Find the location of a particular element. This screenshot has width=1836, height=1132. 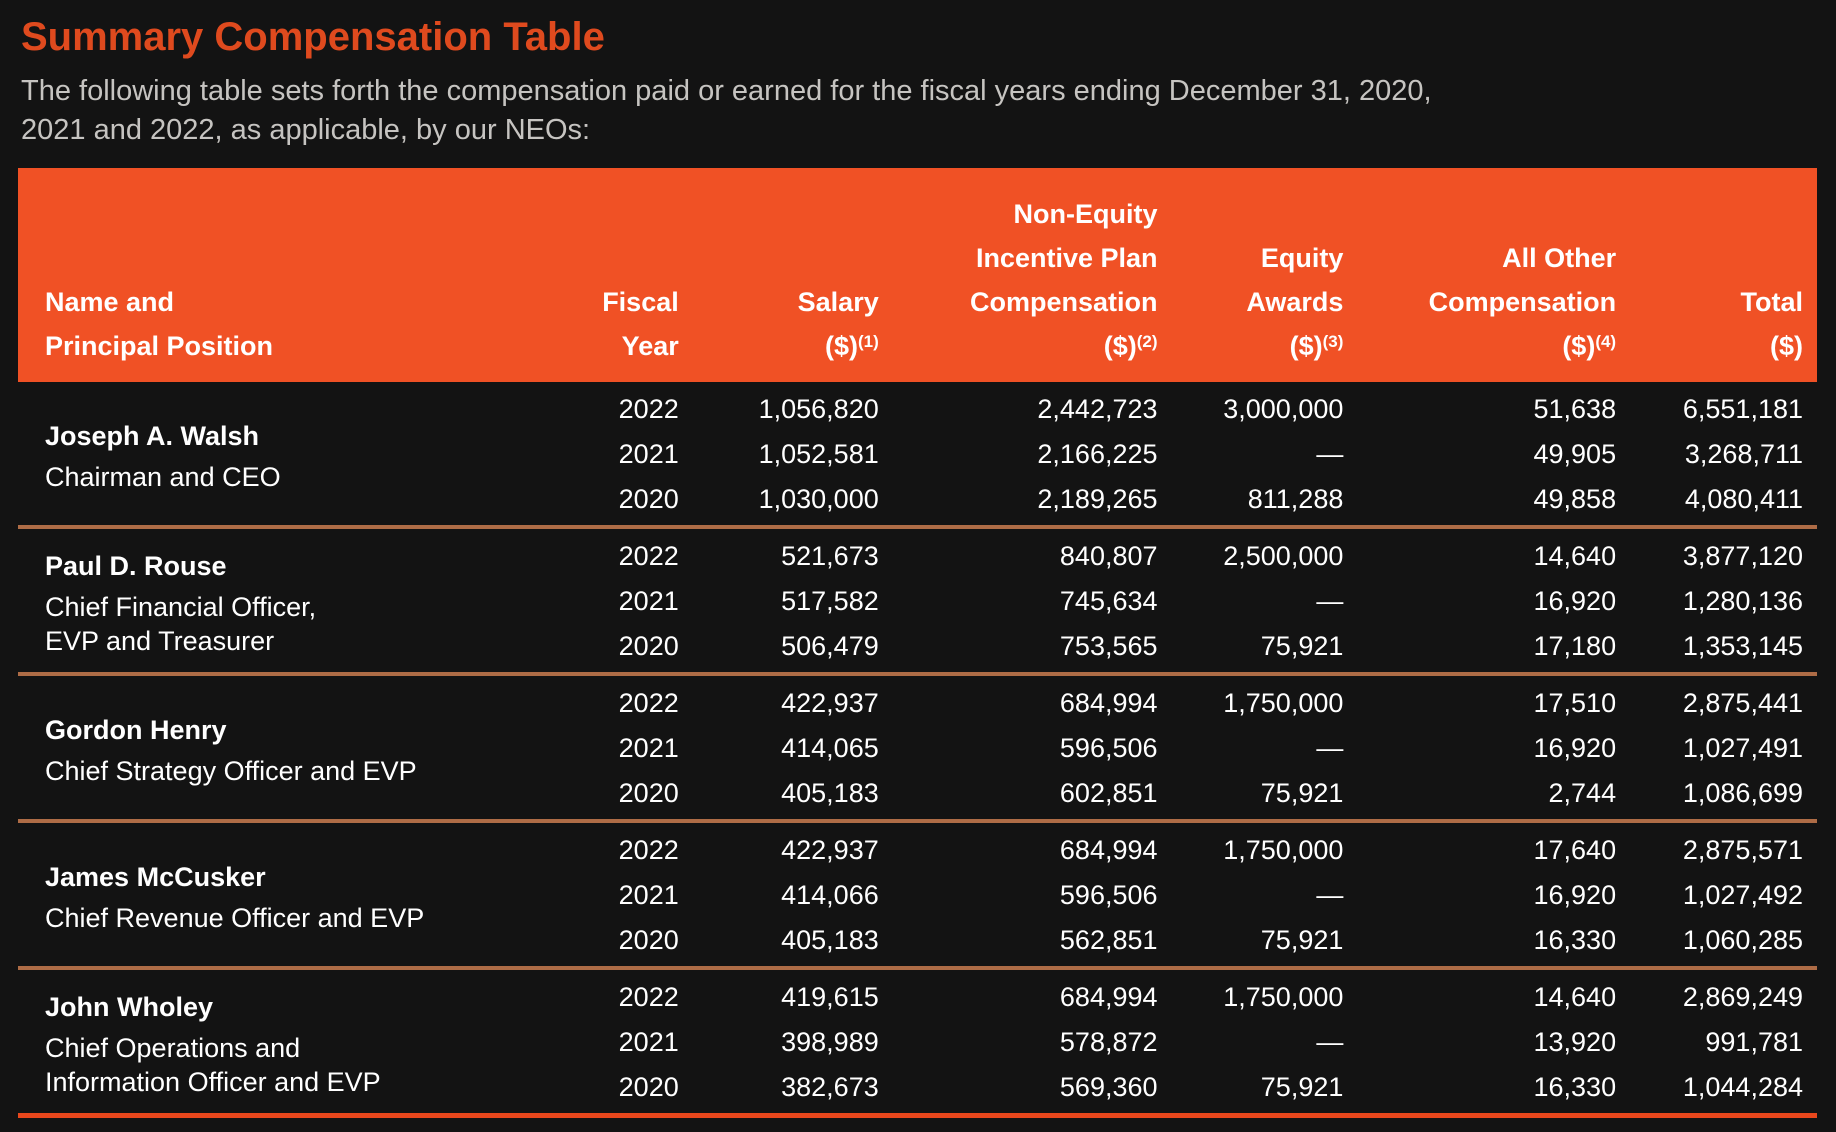

cell-total: 2,875,571 is located at coordinates (1742, 850).